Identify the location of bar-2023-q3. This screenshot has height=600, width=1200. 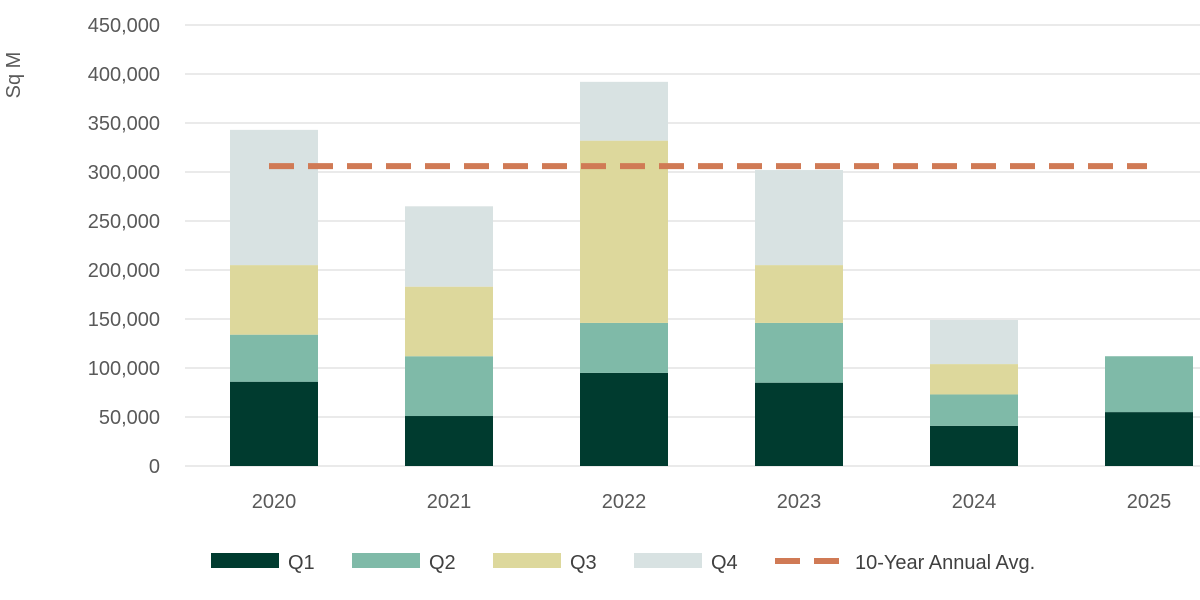
(799, 294).